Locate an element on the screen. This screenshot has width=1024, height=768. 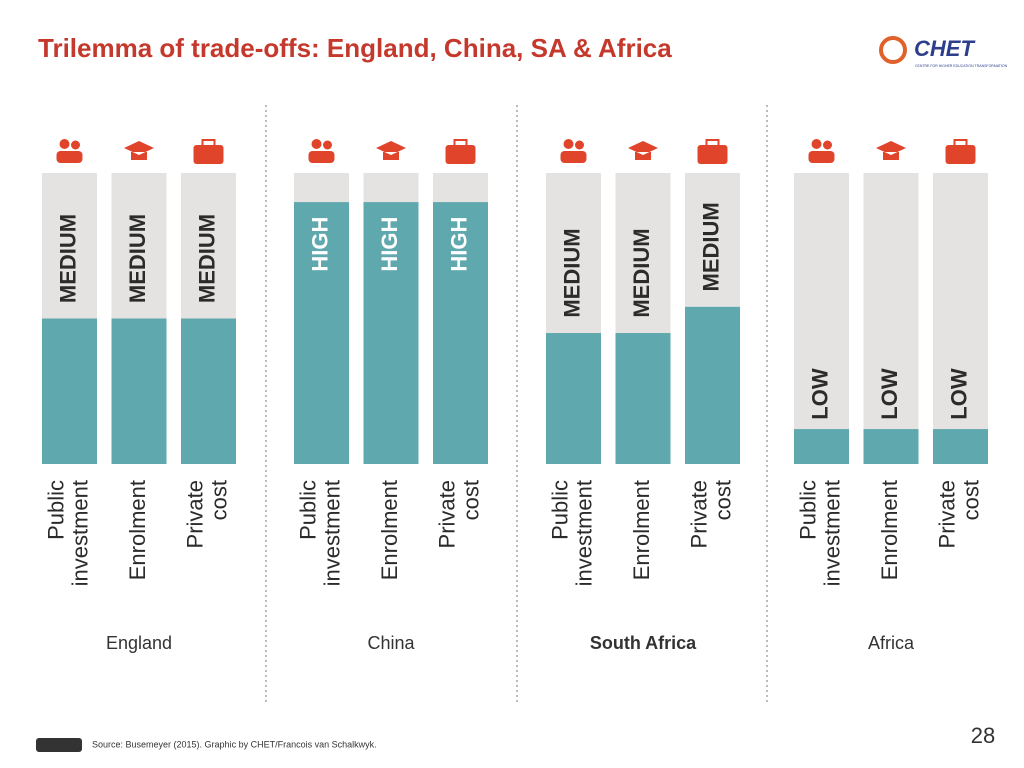
group-label: Africa is located at coordinates (891, 643).